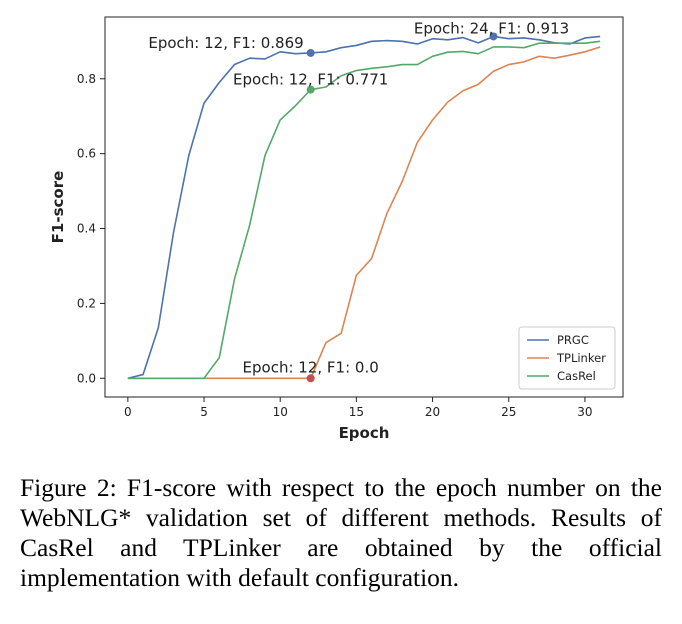 The width and height of the screenshot is (682, 624). I want to click on annotation-label: Epoch: 24, F1: 0.913, so click(491, 28).